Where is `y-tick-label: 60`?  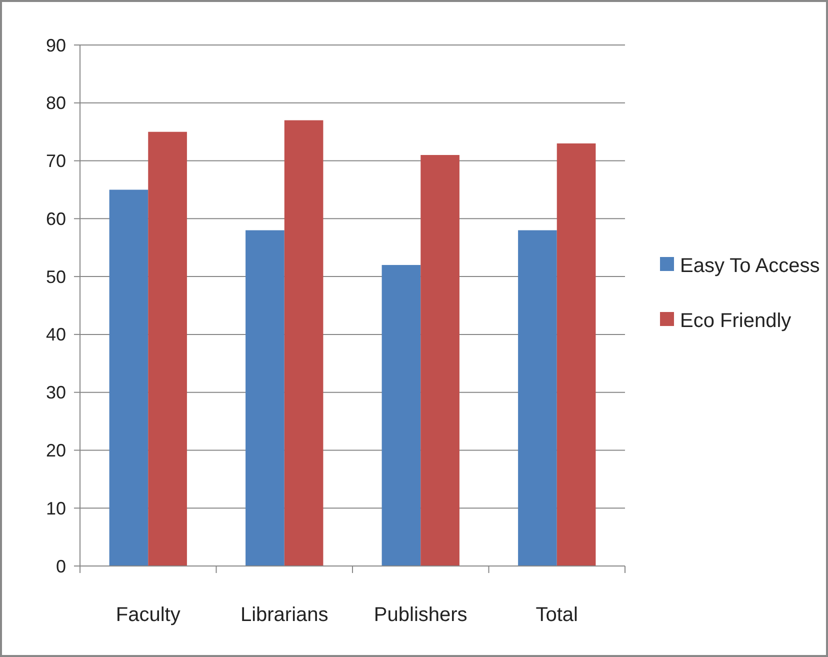 y-tick-label: 60 is located at coordinates (56, 218).